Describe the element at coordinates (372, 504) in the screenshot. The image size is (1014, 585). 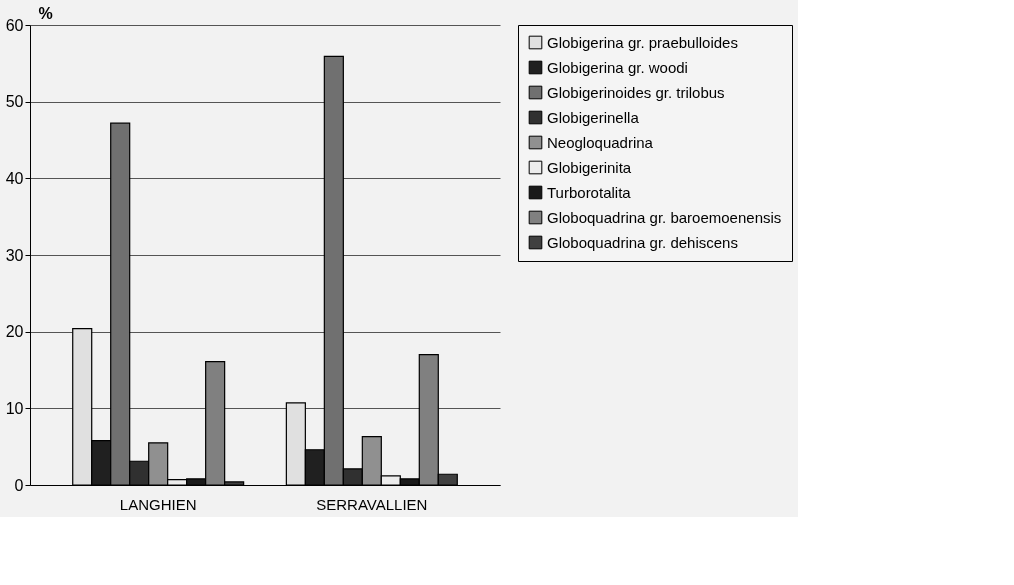
I see `x-tick-label: SERRAVALLIEN` at that location.